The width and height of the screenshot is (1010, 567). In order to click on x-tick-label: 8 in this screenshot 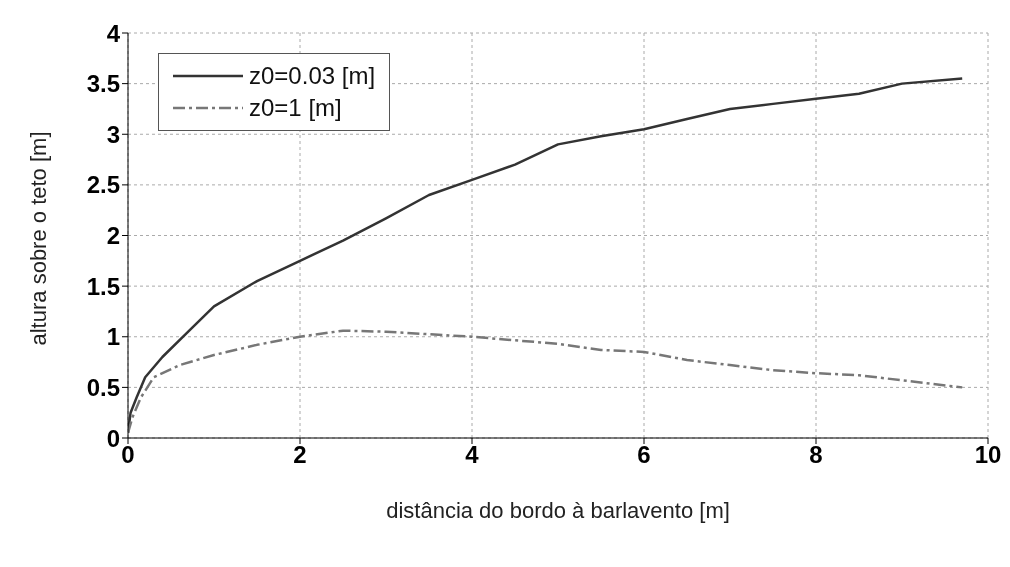, I will do `click(816, 455)`.